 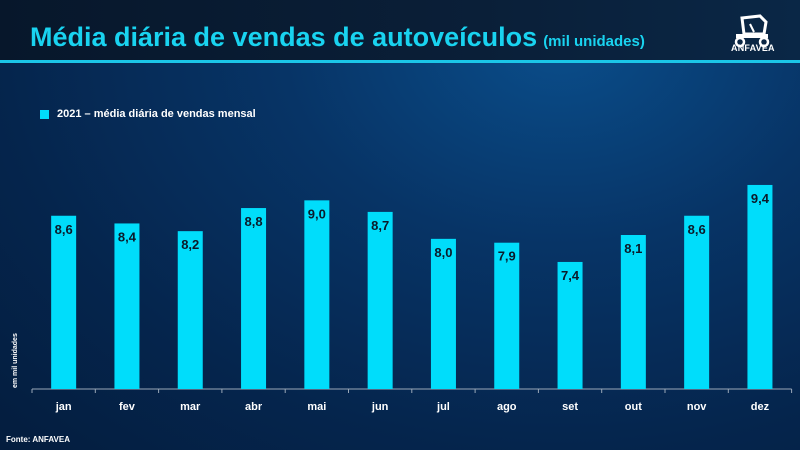 What do you see at coordinates (254, 407) in the screenshot?
I see `x-tick-label-abr: abr` at bounding box center [254, 407].